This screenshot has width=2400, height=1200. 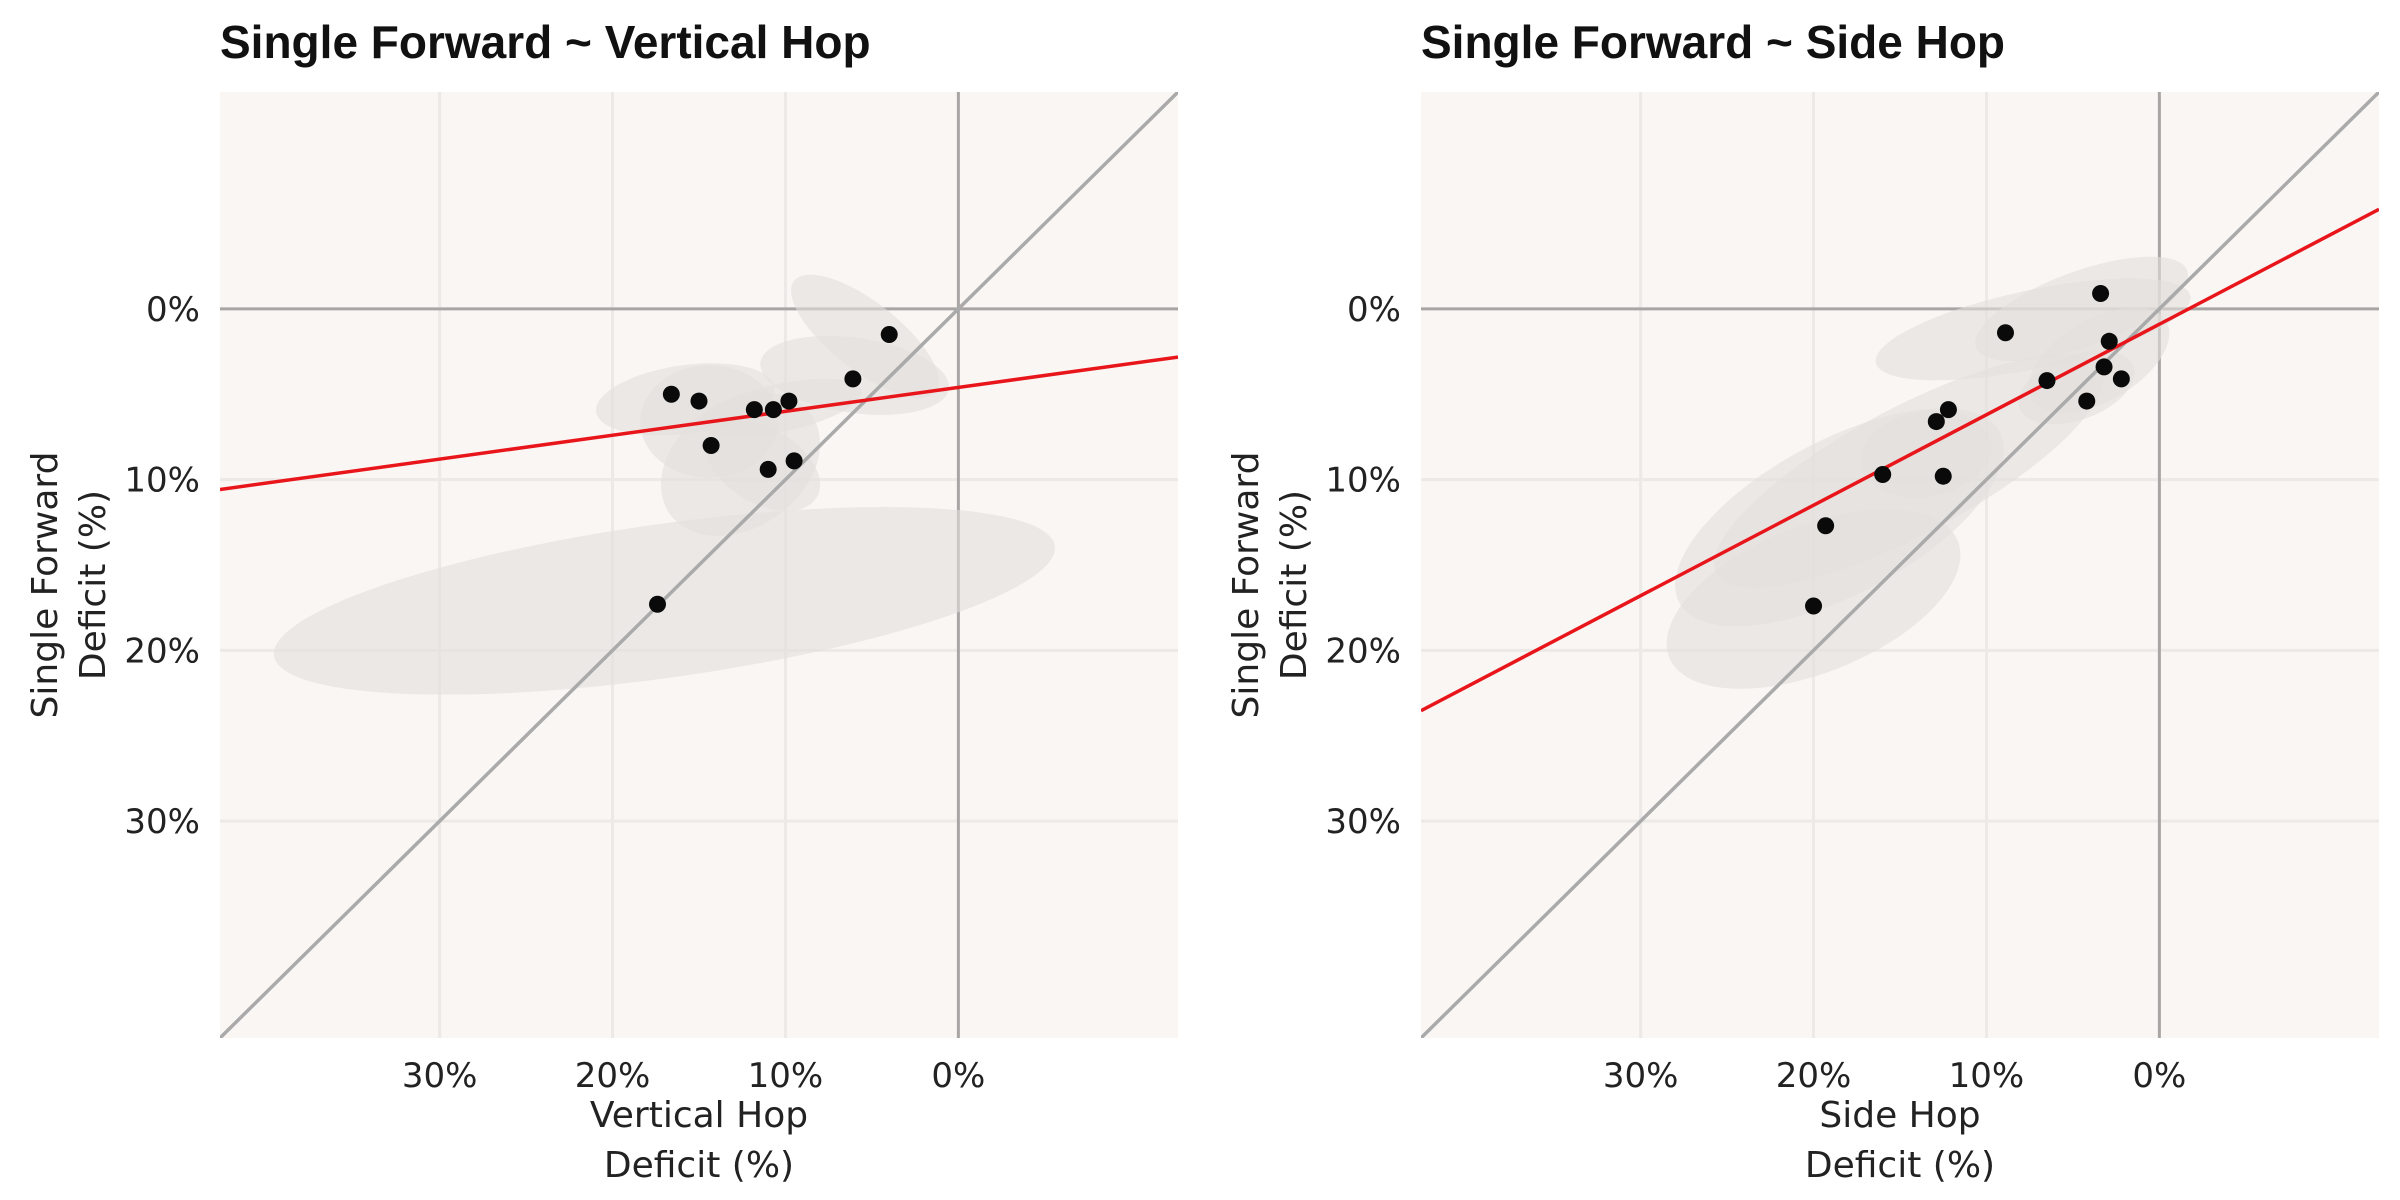 I want to click on chart-title: Single Forward ~ Vertical Hop, so click(x=545, y=42).